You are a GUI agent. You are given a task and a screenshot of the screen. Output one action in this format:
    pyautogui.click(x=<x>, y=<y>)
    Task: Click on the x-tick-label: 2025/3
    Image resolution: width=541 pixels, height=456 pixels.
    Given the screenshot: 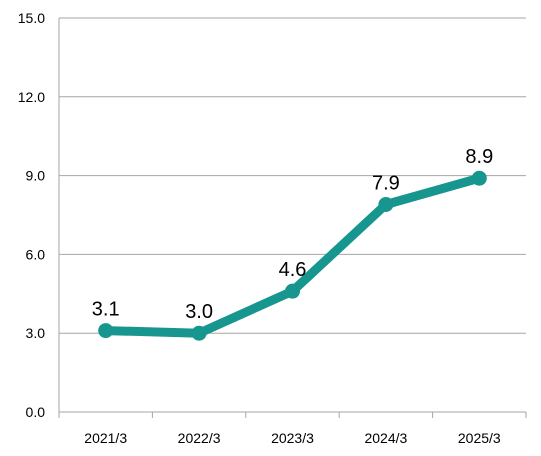 What is the action you would take?
    pyautogui.click(x=479, y=438)
    